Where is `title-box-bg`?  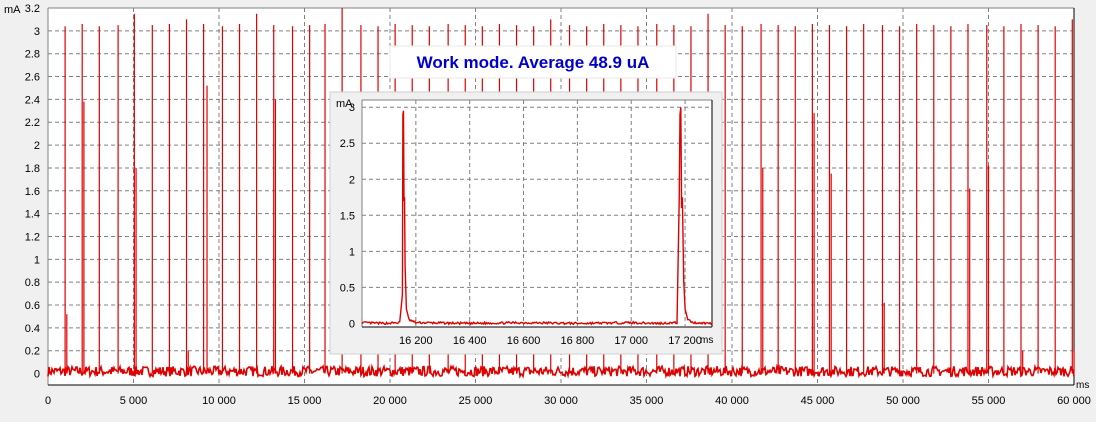
title-box-bg is located at coordinates (533, 62).